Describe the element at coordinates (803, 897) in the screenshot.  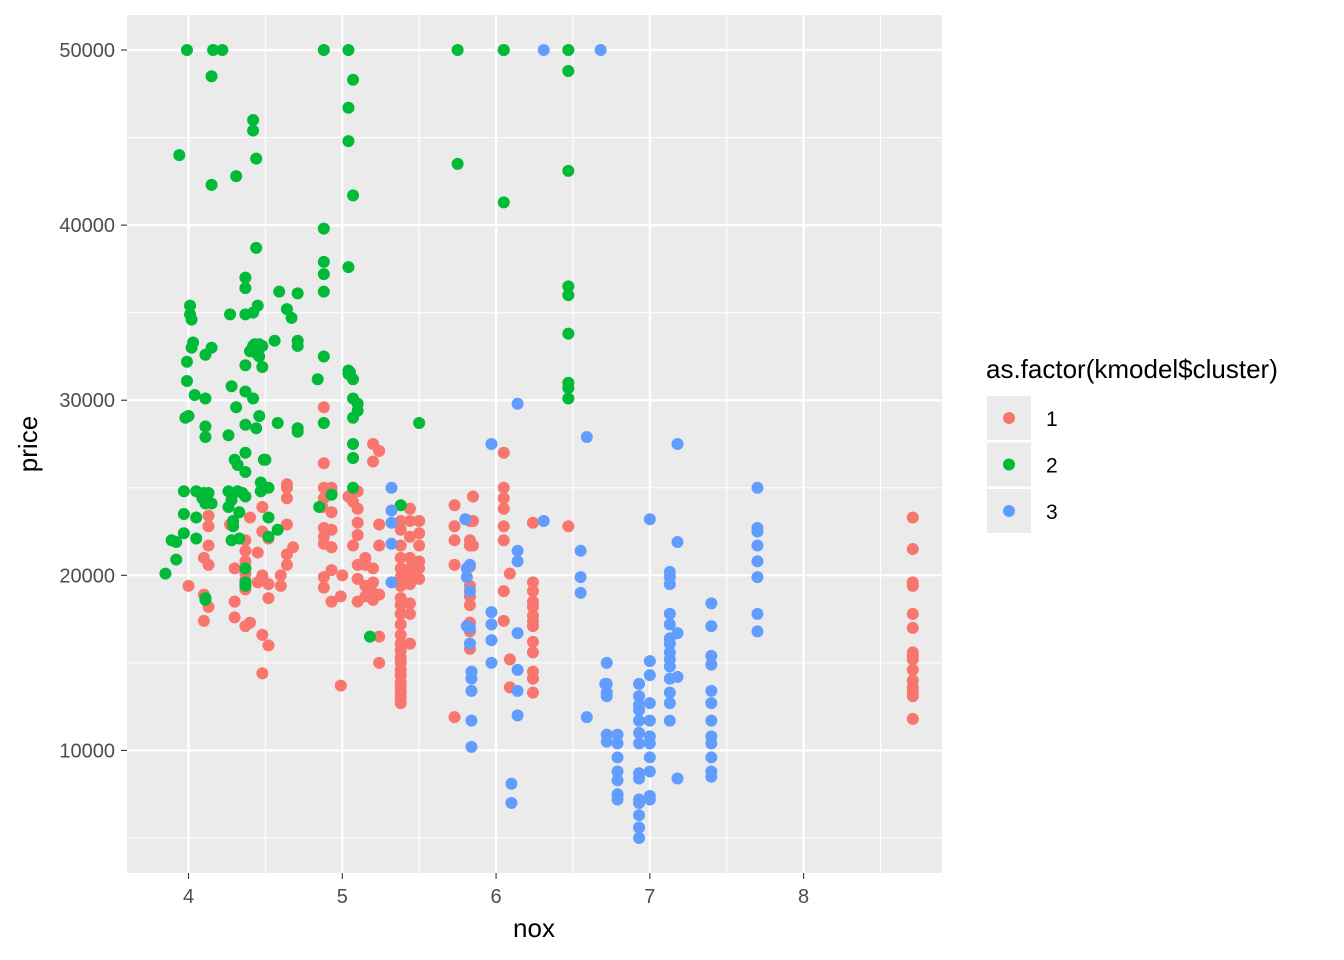
I see `x-tick-label: 8` at that location.